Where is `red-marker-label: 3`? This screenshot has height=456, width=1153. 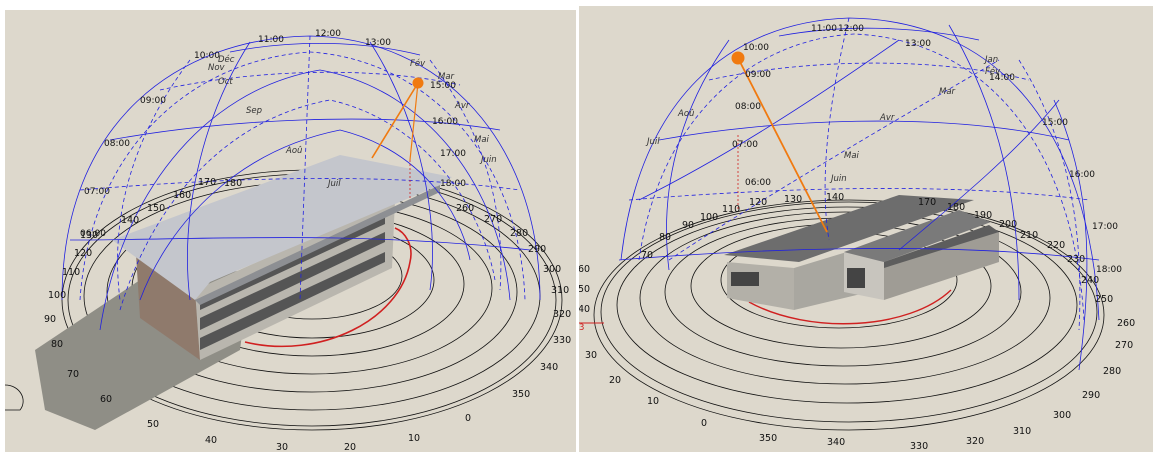 red-marker-label: 3 is located at coordinates (581, 328).